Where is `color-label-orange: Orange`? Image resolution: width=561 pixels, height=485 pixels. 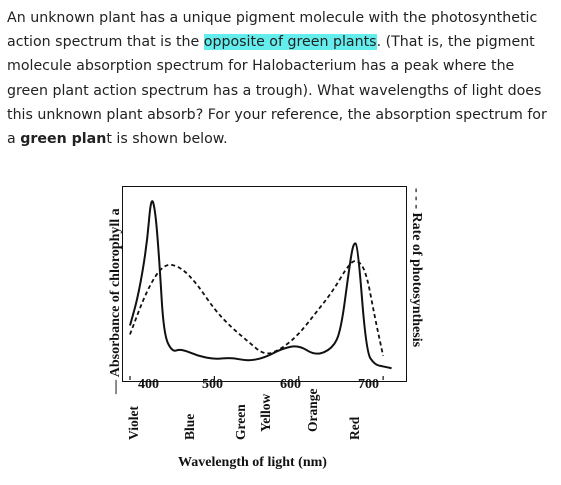 color-label-orange: Orange is located at coordinates (312, 410).